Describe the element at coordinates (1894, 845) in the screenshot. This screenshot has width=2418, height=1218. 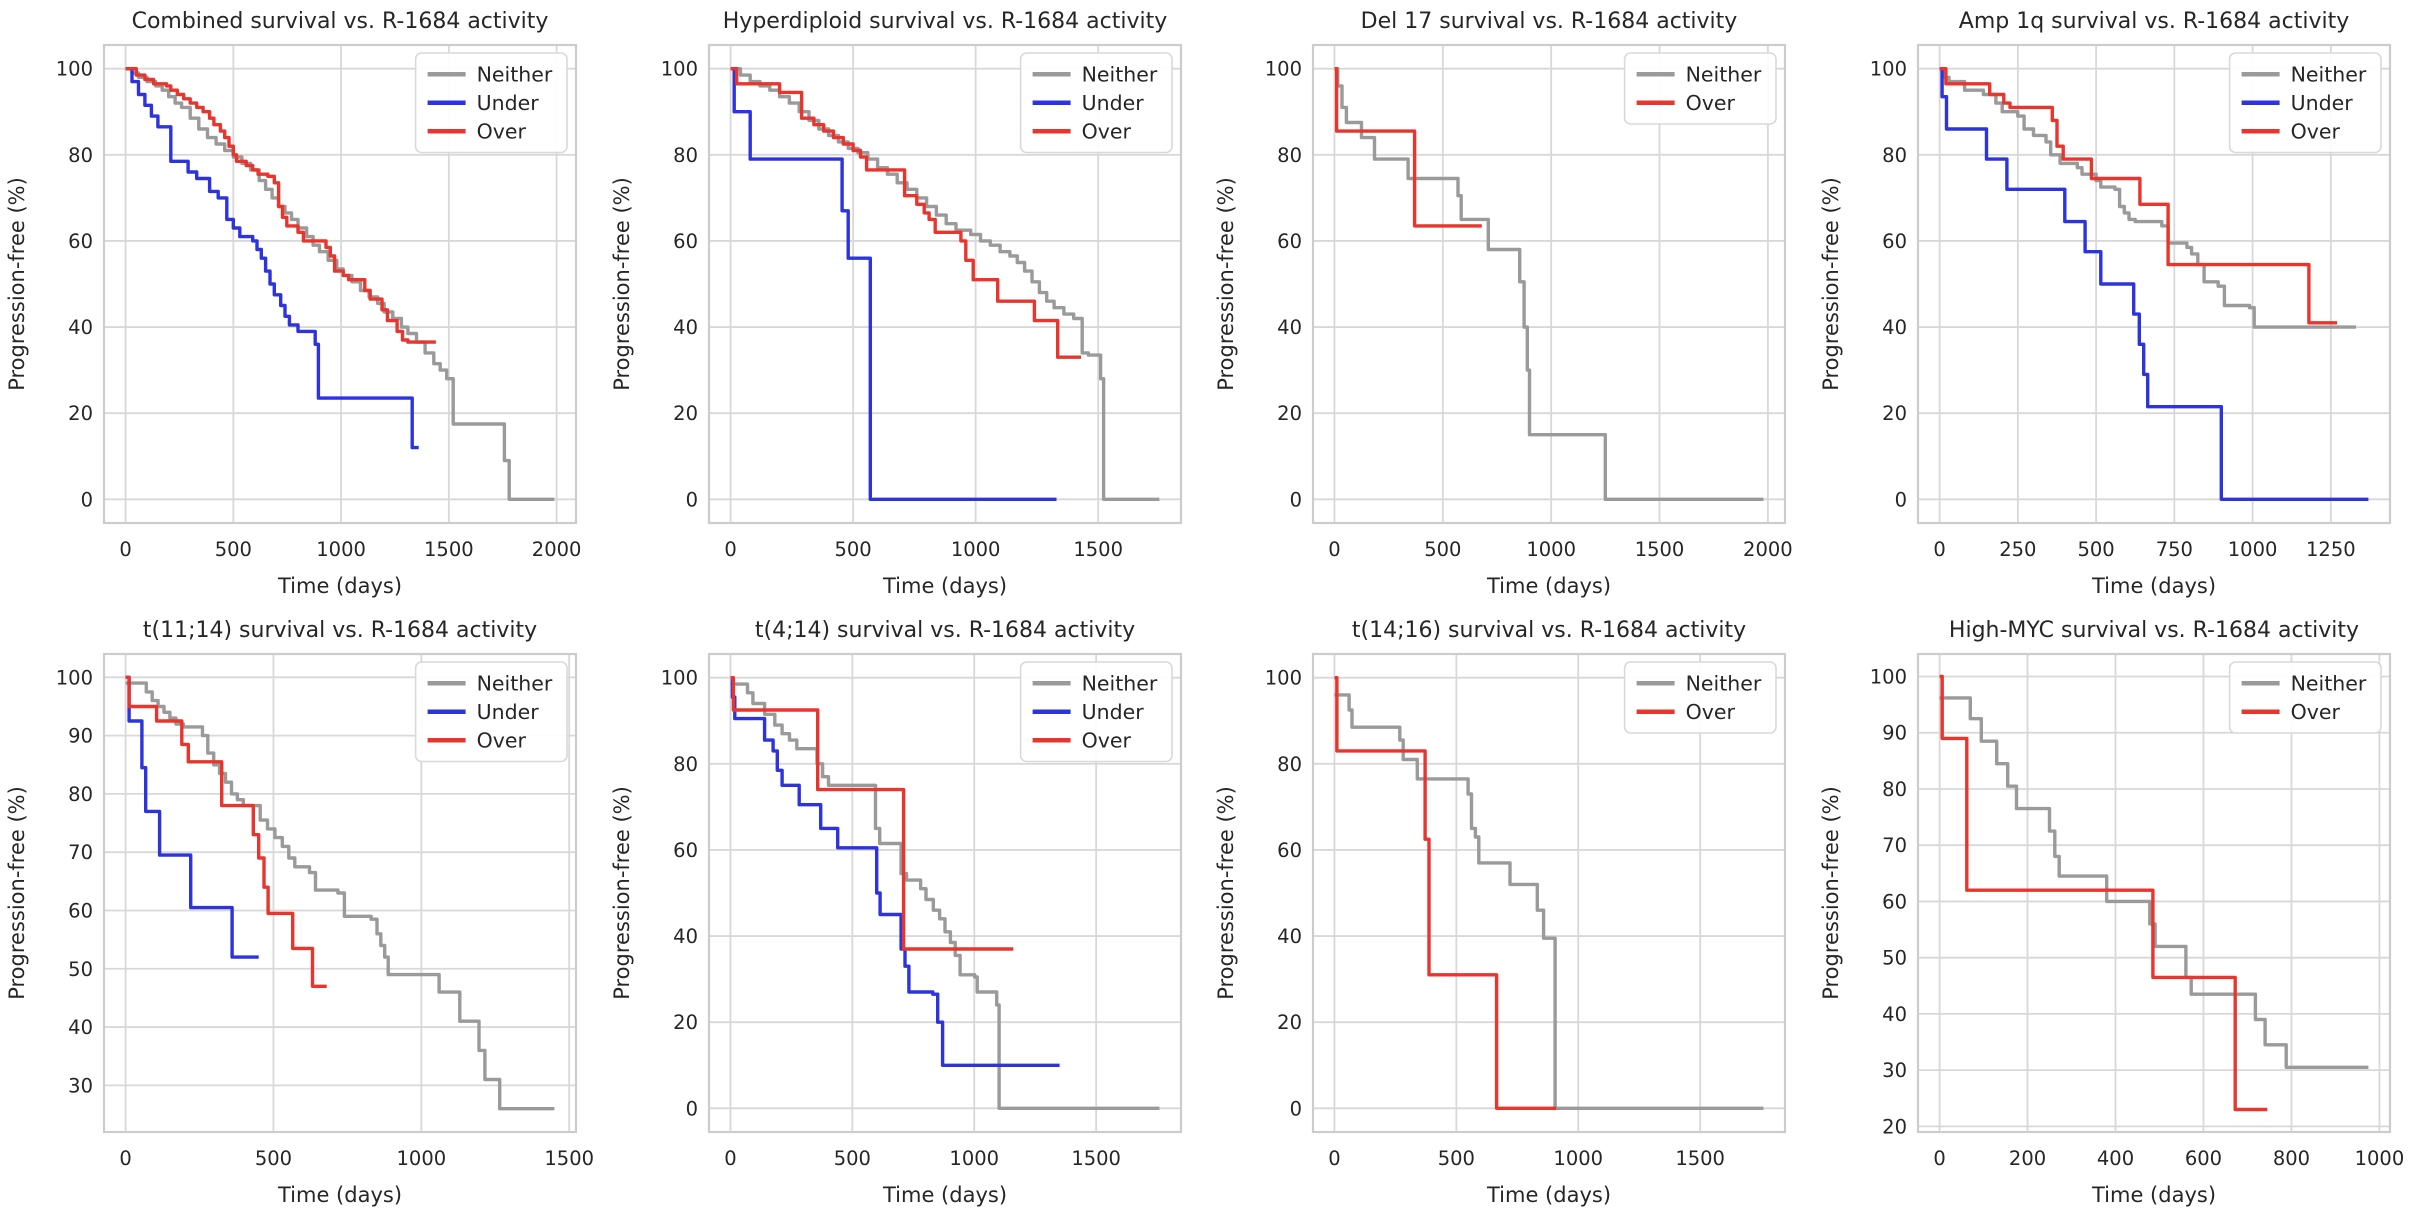
I see `y-tick-label: 70` at that location.